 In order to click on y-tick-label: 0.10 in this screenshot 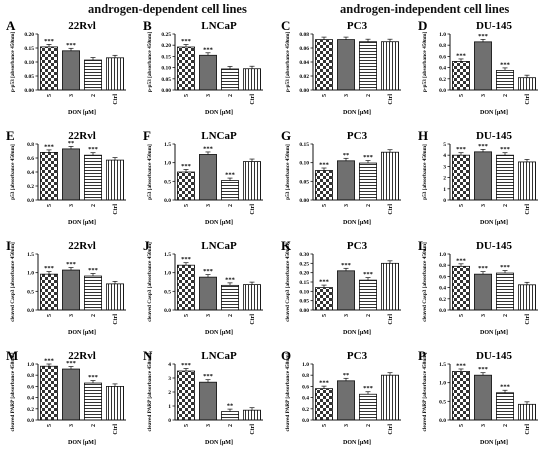, I will do `click(304, 164)`.